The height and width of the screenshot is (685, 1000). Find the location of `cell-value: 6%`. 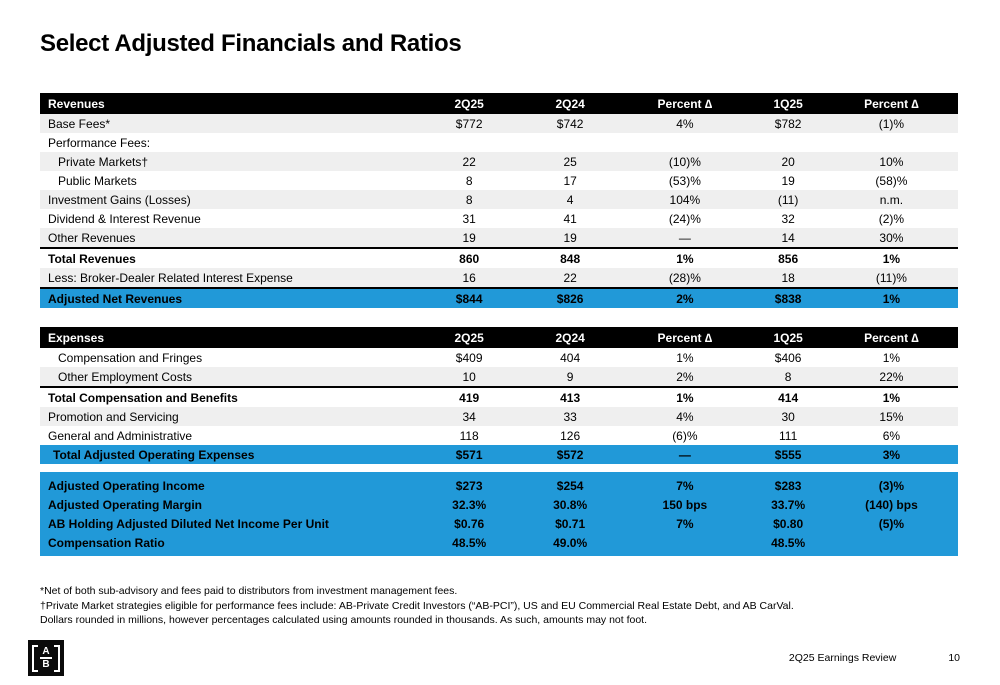

cell-value: 6% is located at coordinates (891, 435).